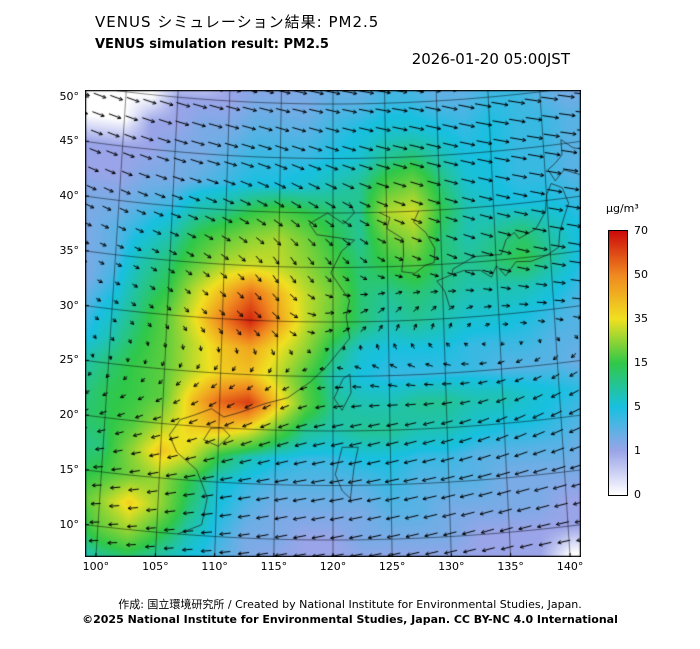 The image size is (700, 649). Describe the element at coordinates (637, 494) in the screenshot. I see `colorbar-tick-label: 0` at that location.